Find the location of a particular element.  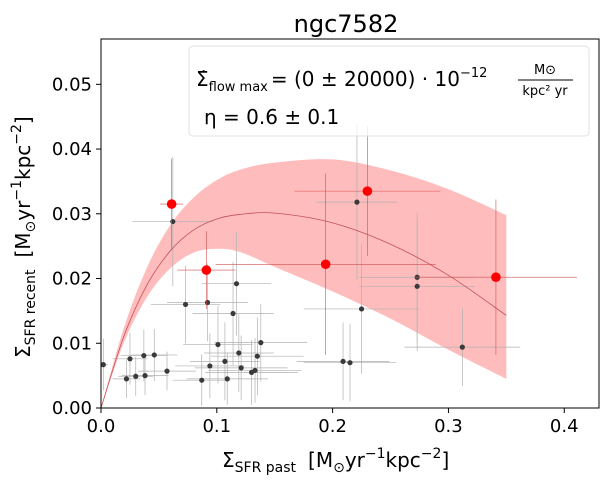

x-label-kpc-exp: −2 is located at coordinates (431, 454).